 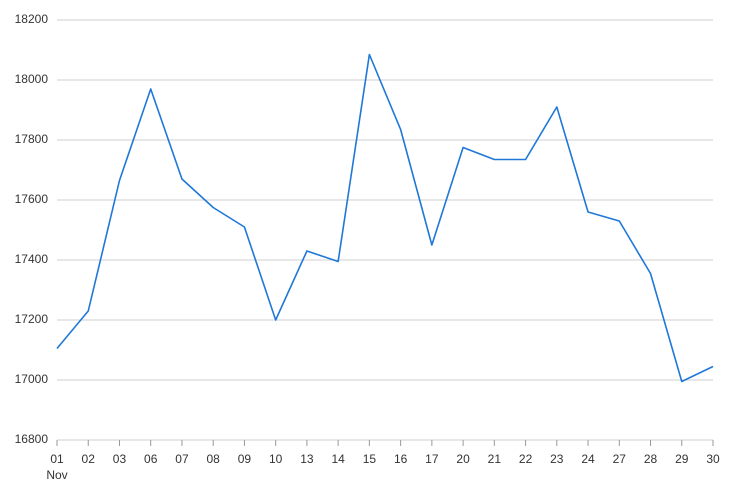 I want to click on x-tick-label: 07, so click(x=182, y=459).